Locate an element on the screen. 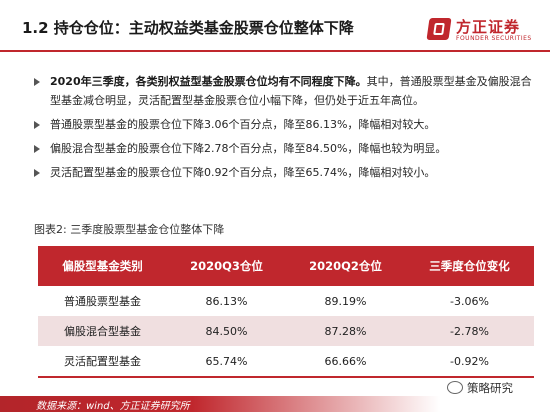 The image size is (550, 412). table-cell: 偏股混合型基金 is located at coordinates (102, 331).